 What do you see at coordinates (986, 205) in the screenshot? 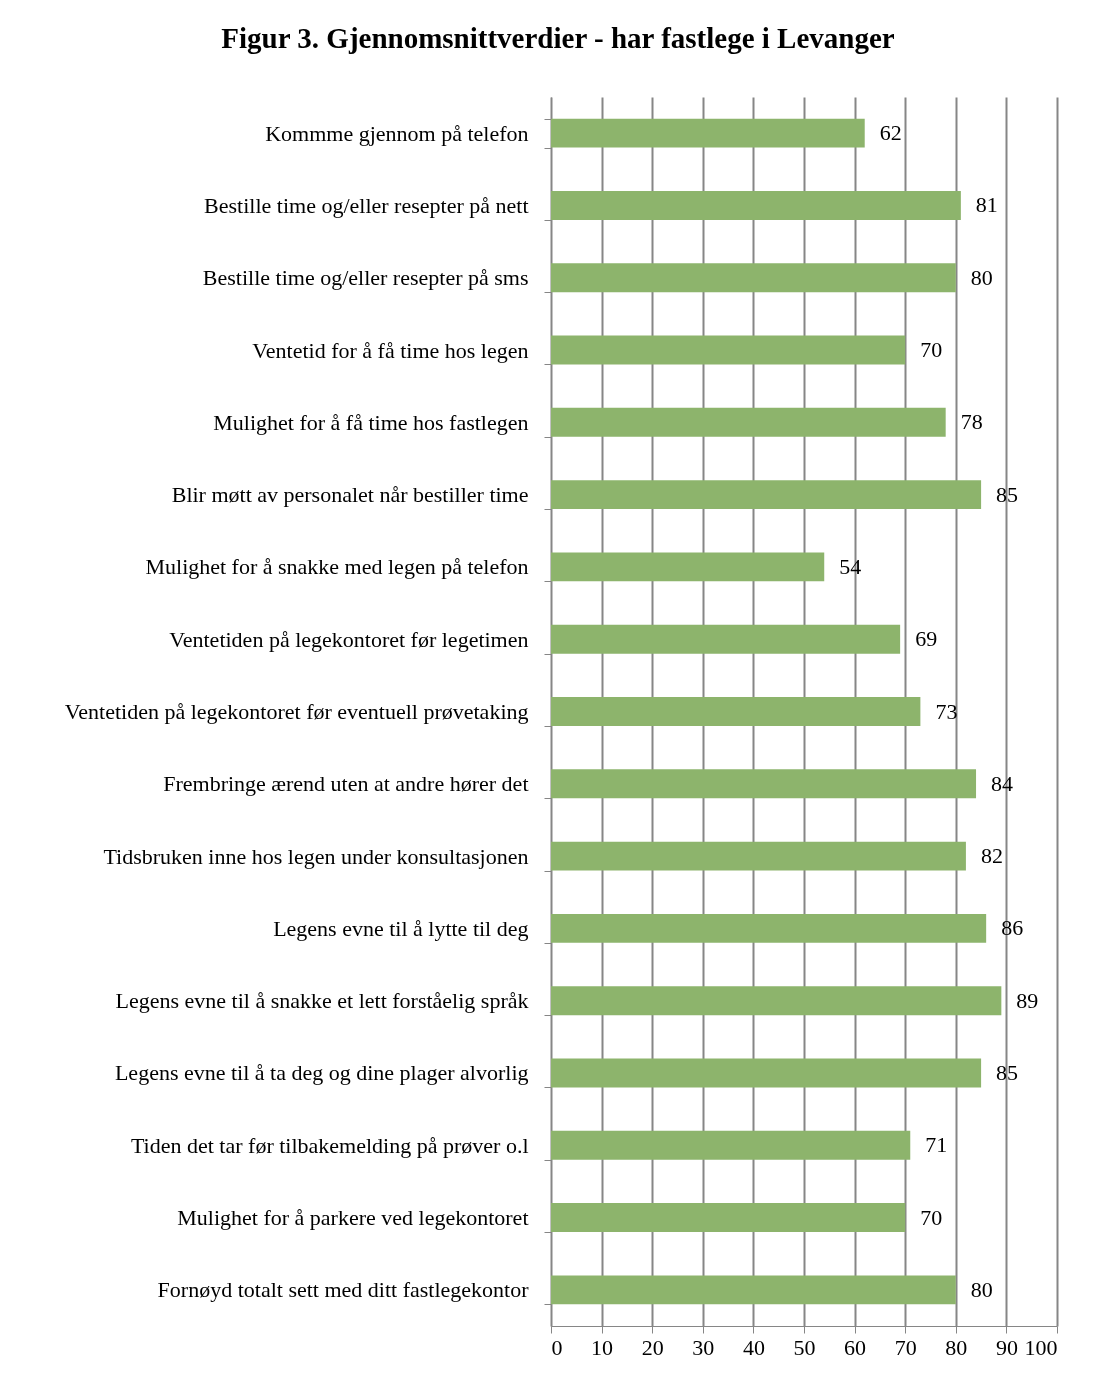
I see `data-label: 81` at bounding box center [986, 205].